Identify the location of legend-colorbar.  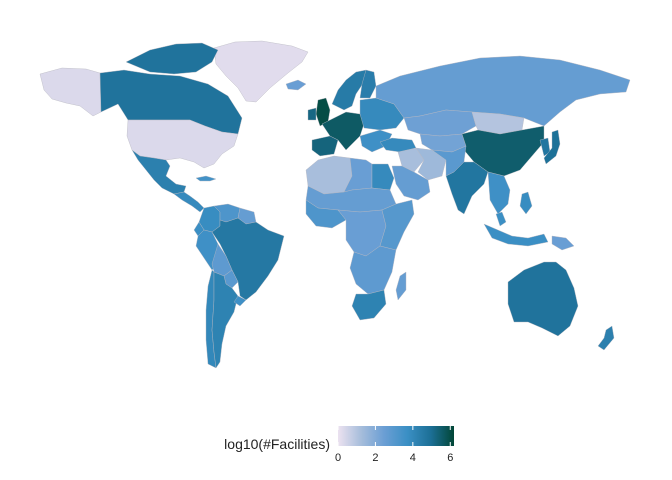
(396, 436).